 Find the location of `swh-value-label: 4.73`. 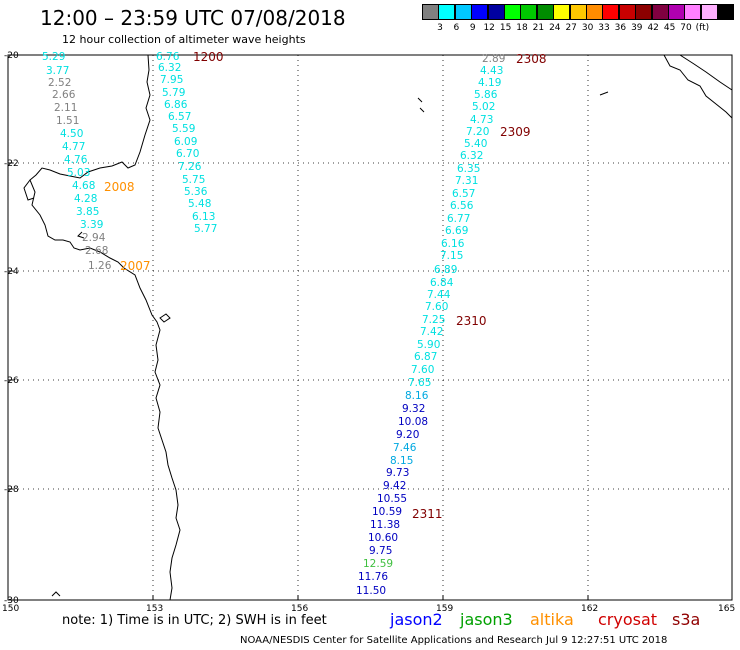

swh-value-label: 4.73 is located at coordinates (482, 120).